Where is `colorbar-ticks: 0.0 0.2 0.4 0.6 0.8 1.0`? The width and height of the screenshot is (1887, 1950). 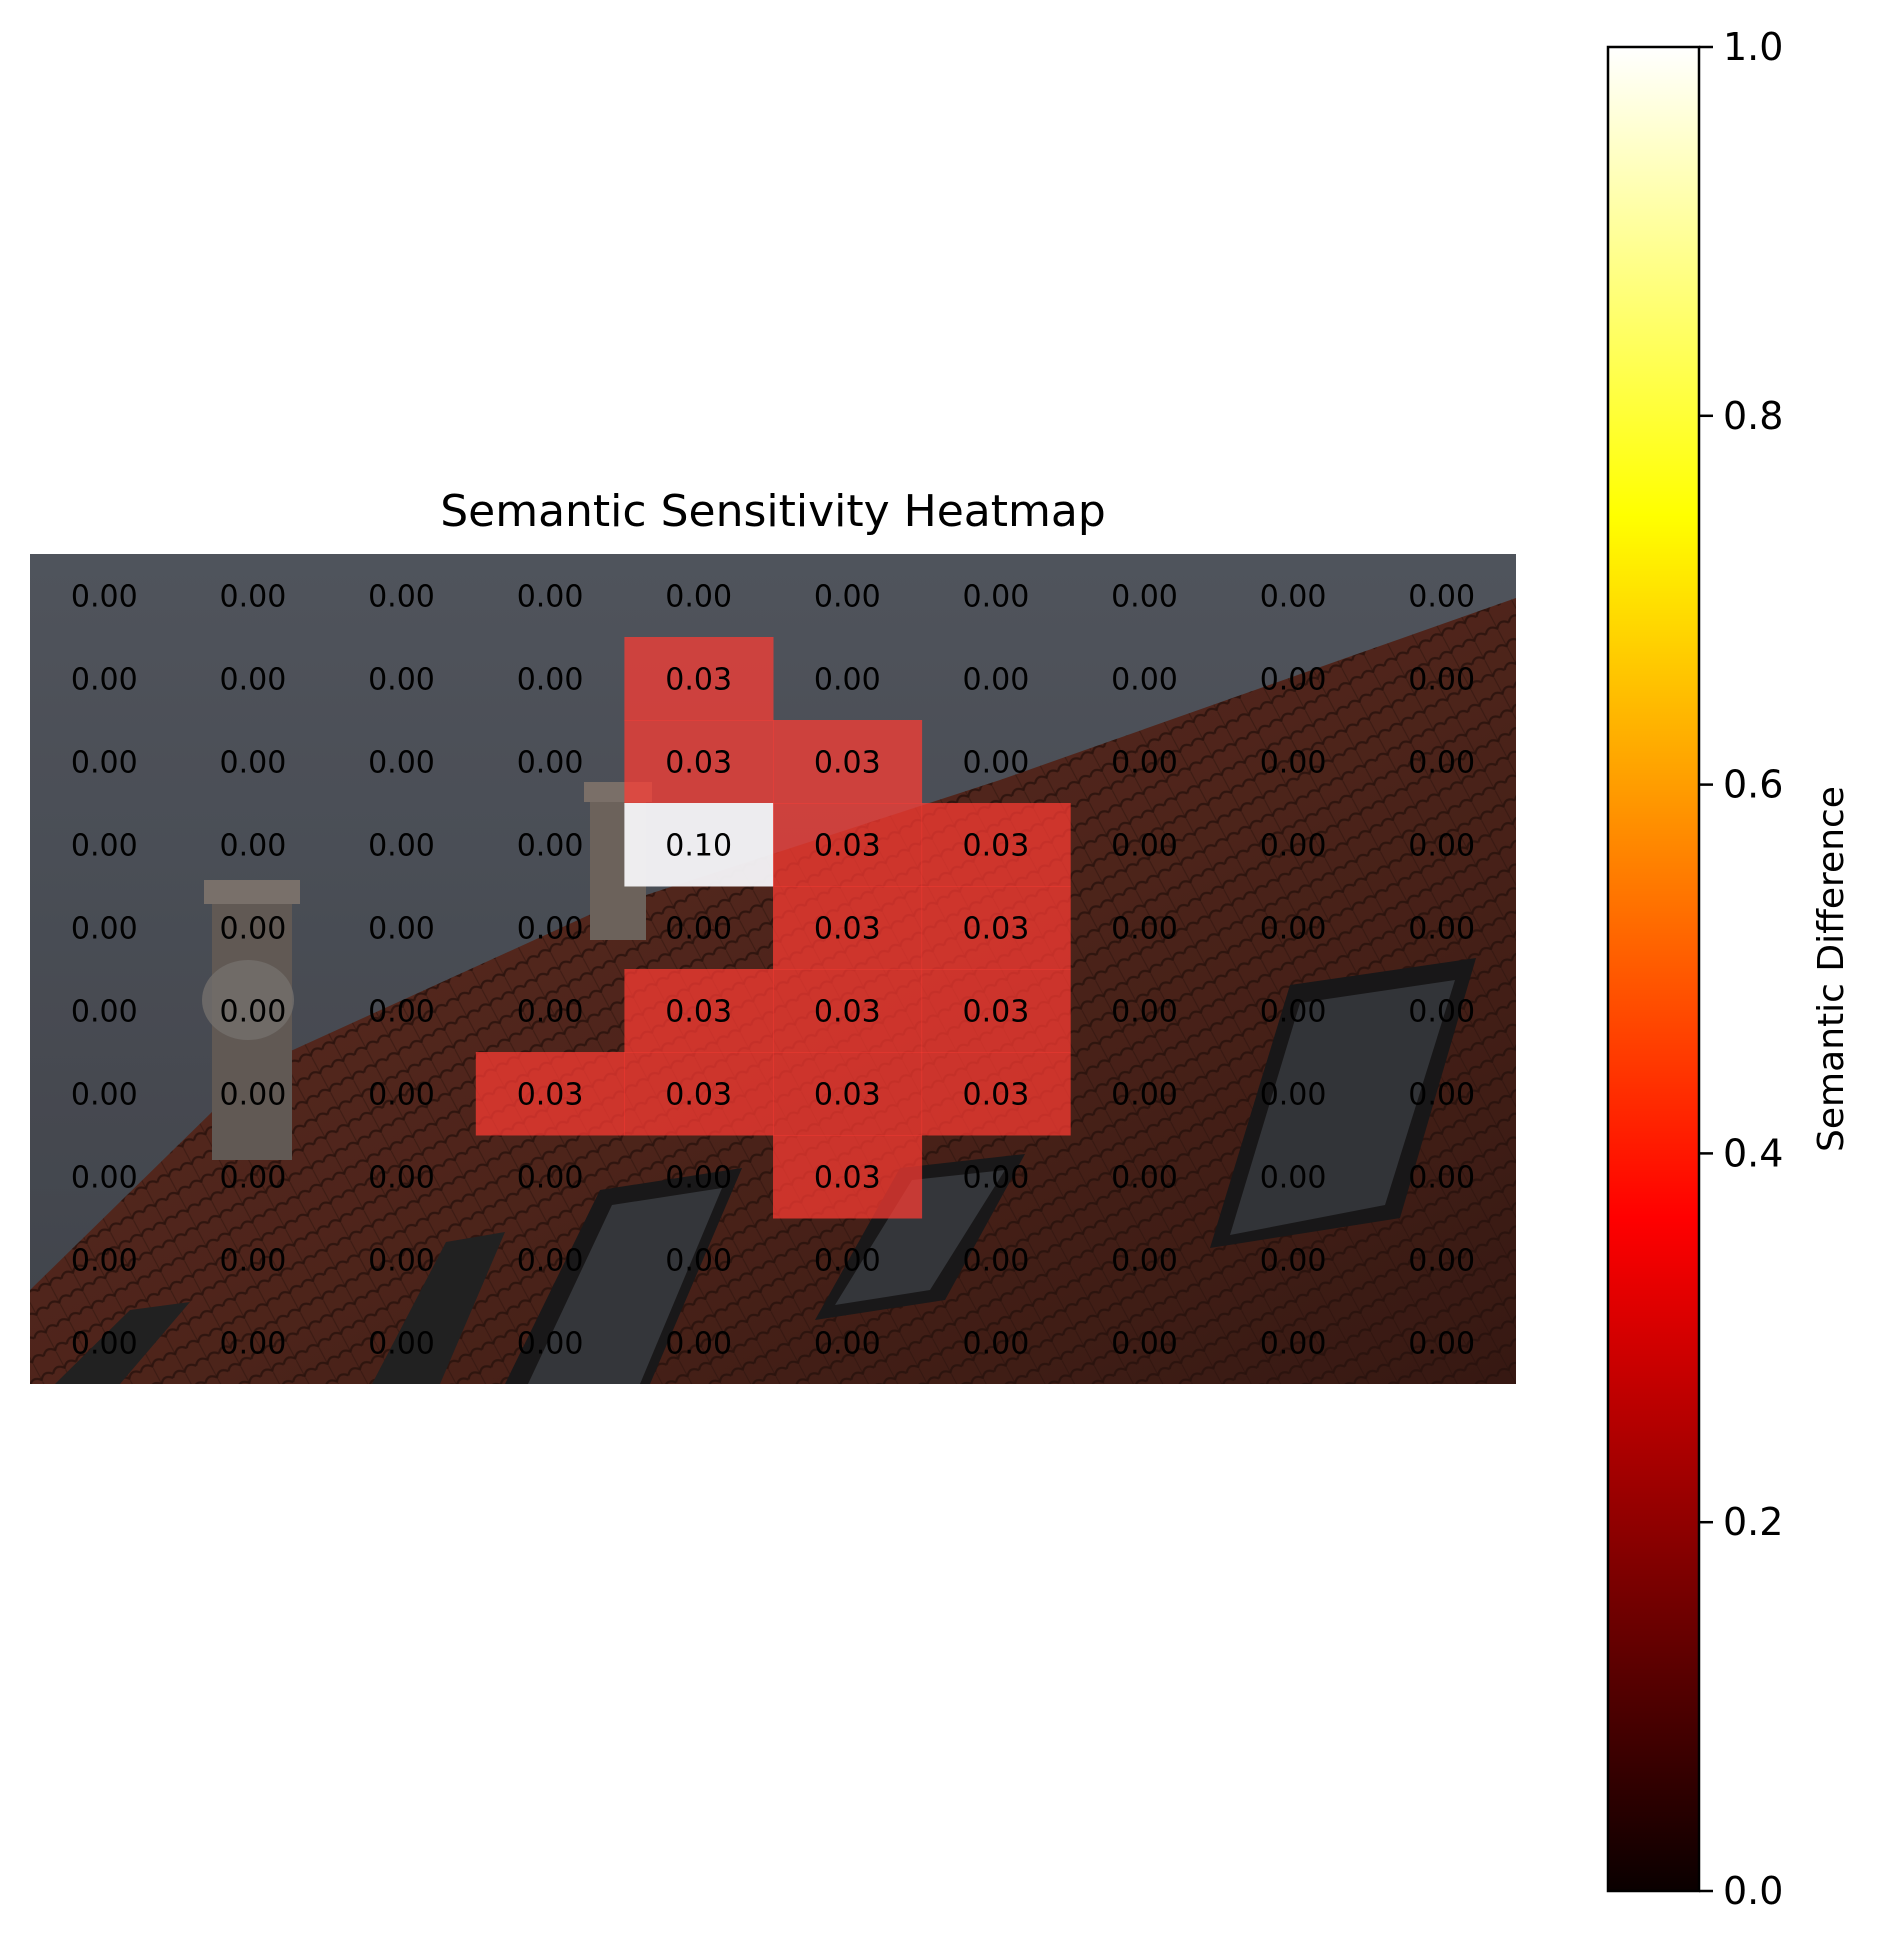 colorbar-ticks: 0.0 0.2 0.4 0.6 0.8 1.0 is located at coordinates (1741, 969).